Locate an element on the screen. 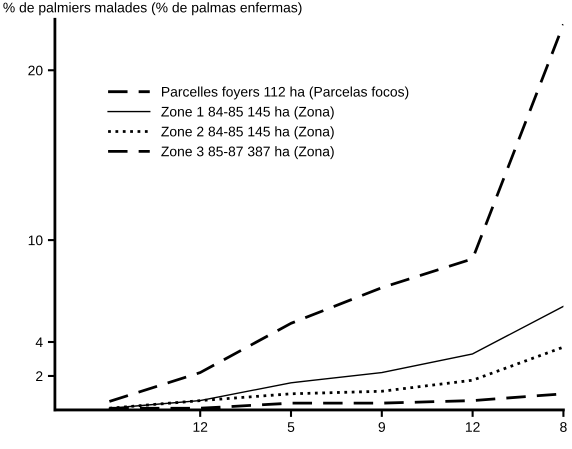  y-tick-label: 20 is located at coordinates (35, 71).